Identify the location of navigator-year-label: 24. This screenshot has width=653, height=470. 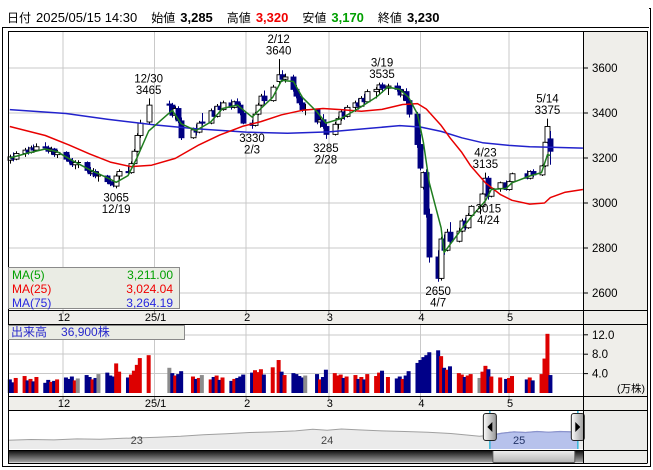
(327, 441).